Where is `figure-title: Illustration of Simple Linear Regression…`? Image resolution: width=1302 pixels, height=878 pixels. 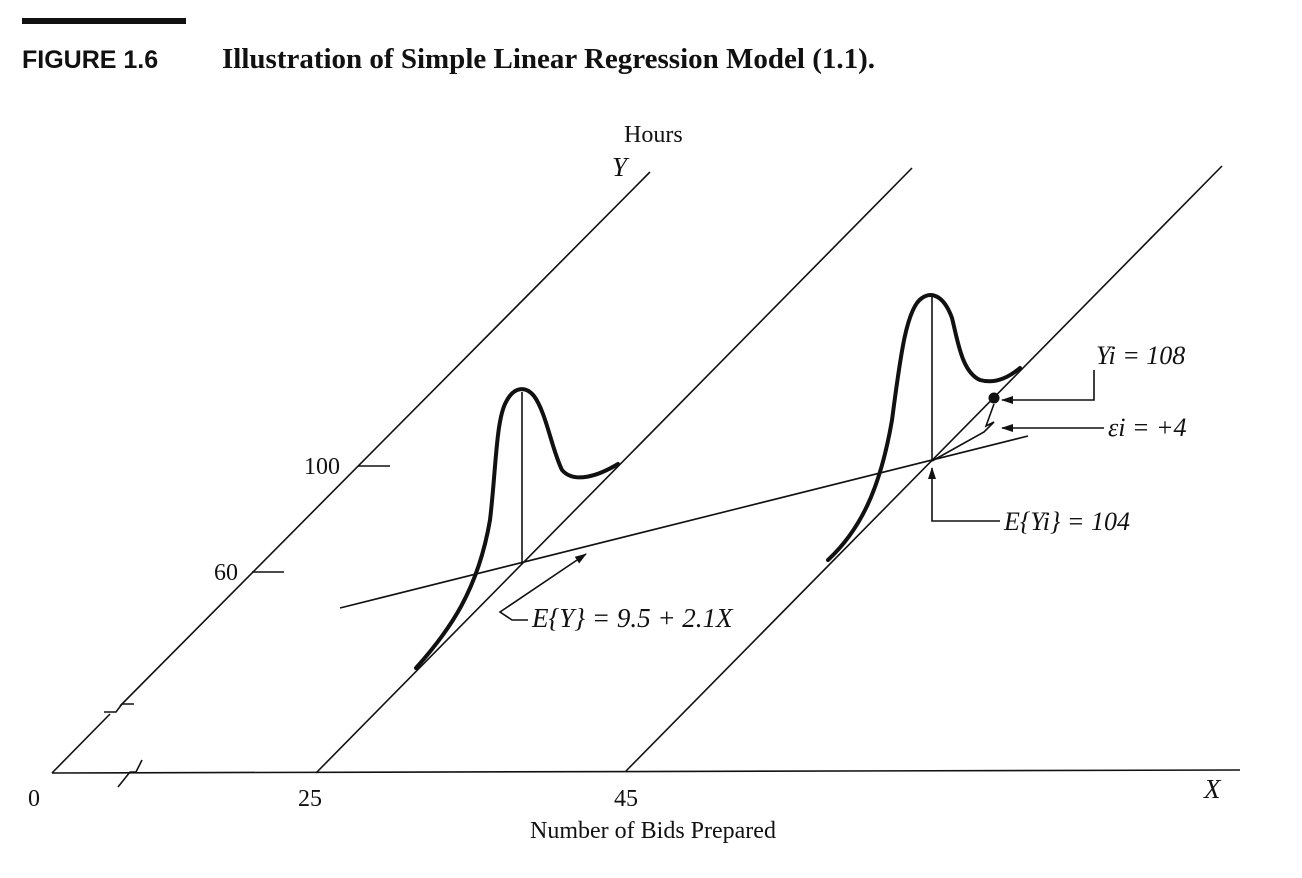
figure-title: Illustration of Simple Linear Regression… is located at coordinates (548, 59).